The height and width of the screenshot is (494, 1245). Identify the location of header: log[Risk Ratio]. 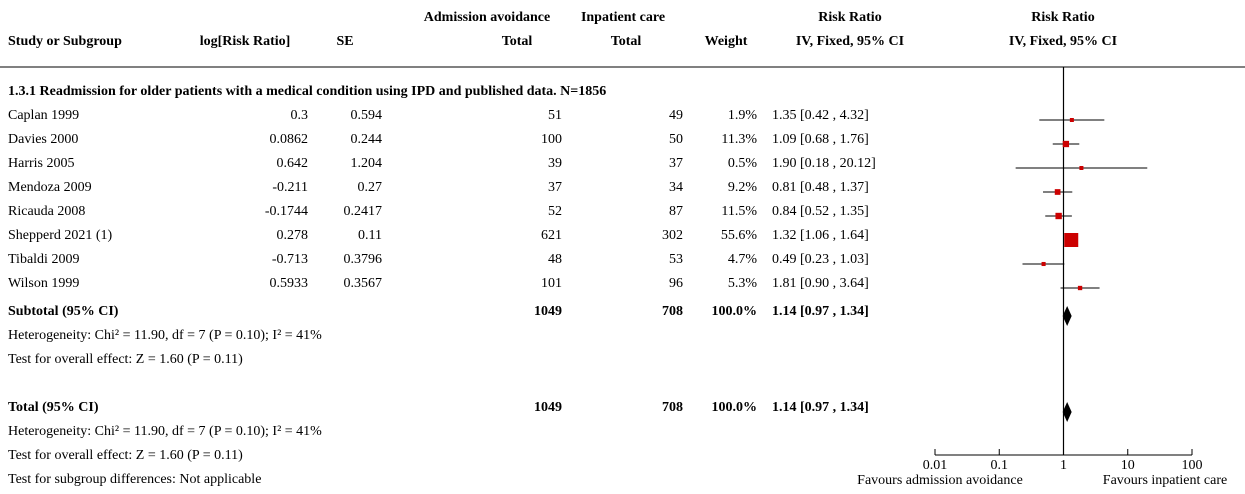
(245, 41).